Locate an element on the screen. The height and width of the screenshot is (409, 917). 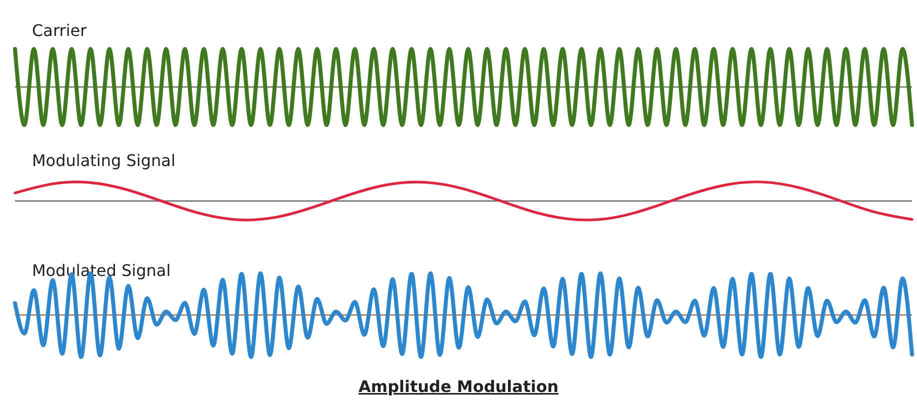
chart-title: Modulated Signal is located at coordinates (101, 270).